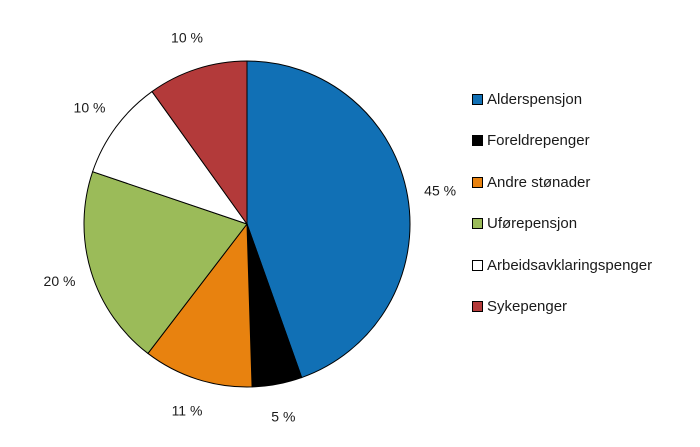 This screenshot has height=447, width=700. I want to click on legend-label: Sykepenger, so click(527, 306).